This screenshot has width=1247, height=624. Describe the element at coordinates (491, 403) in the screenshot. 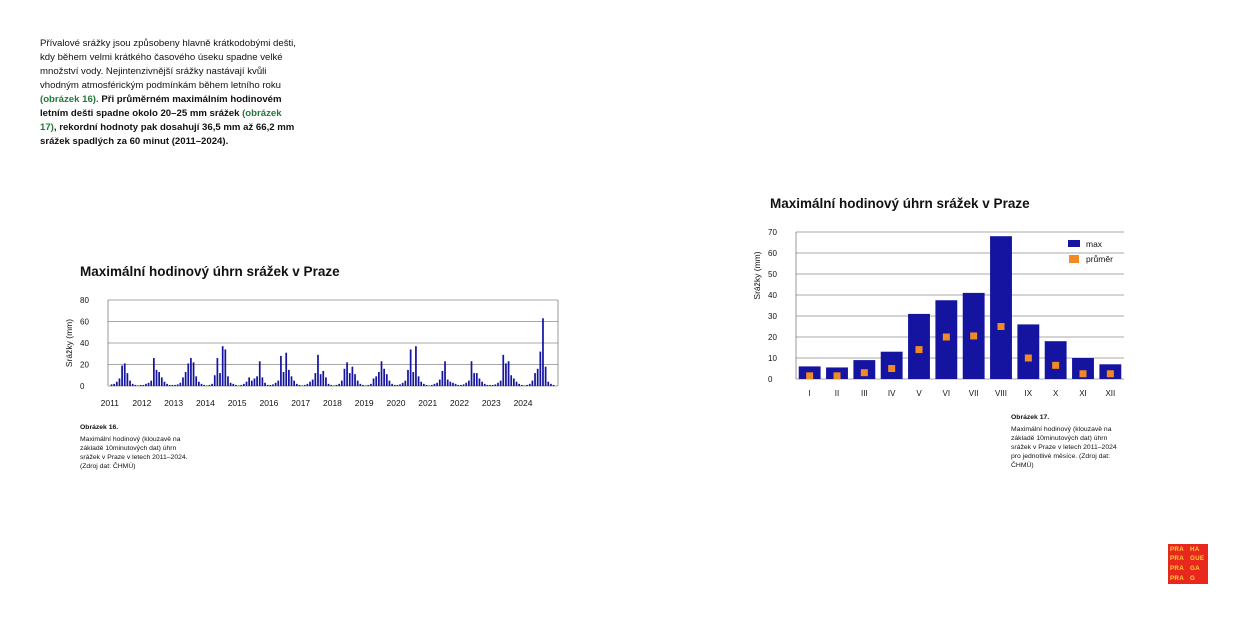

I see `x-tick-label: 2023` at that location.